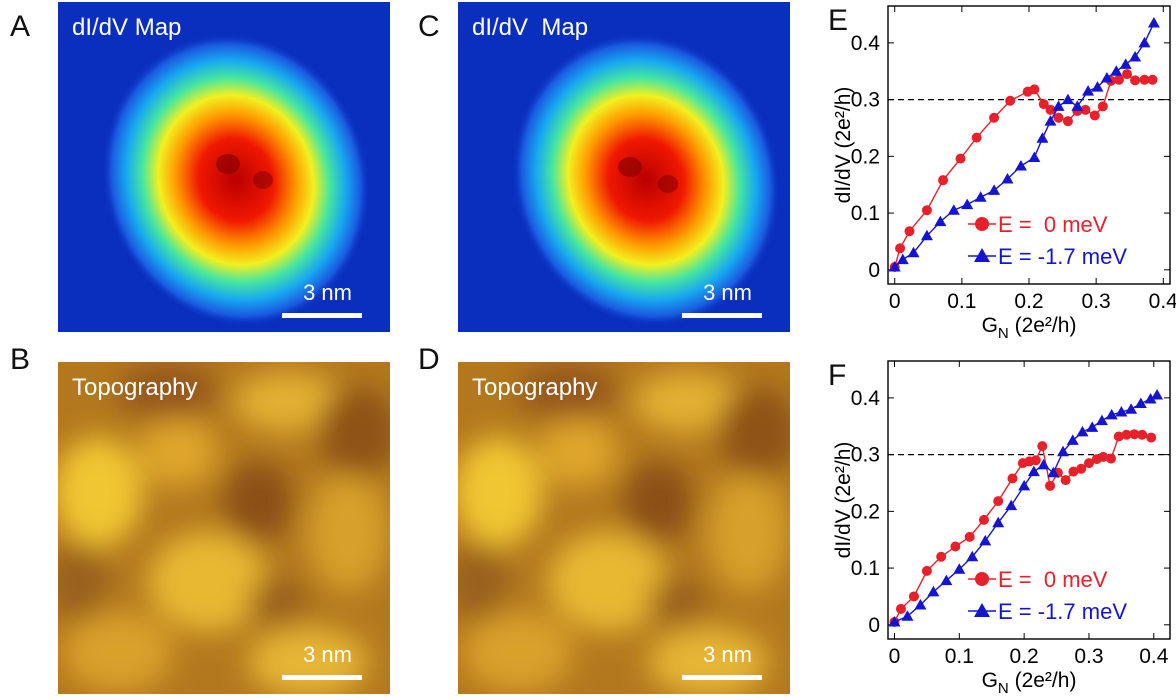 This screenshot has width=1176, height=700. I want to click on legend-label: E = -1.7 meV, so click(1062, 256).